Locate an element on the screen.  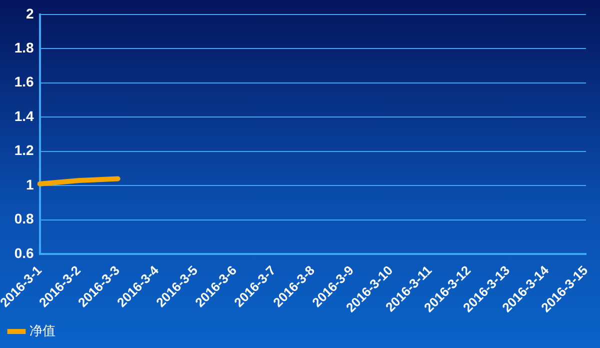
y-tick-label: 1.4 is located at coordinates (24, 116).